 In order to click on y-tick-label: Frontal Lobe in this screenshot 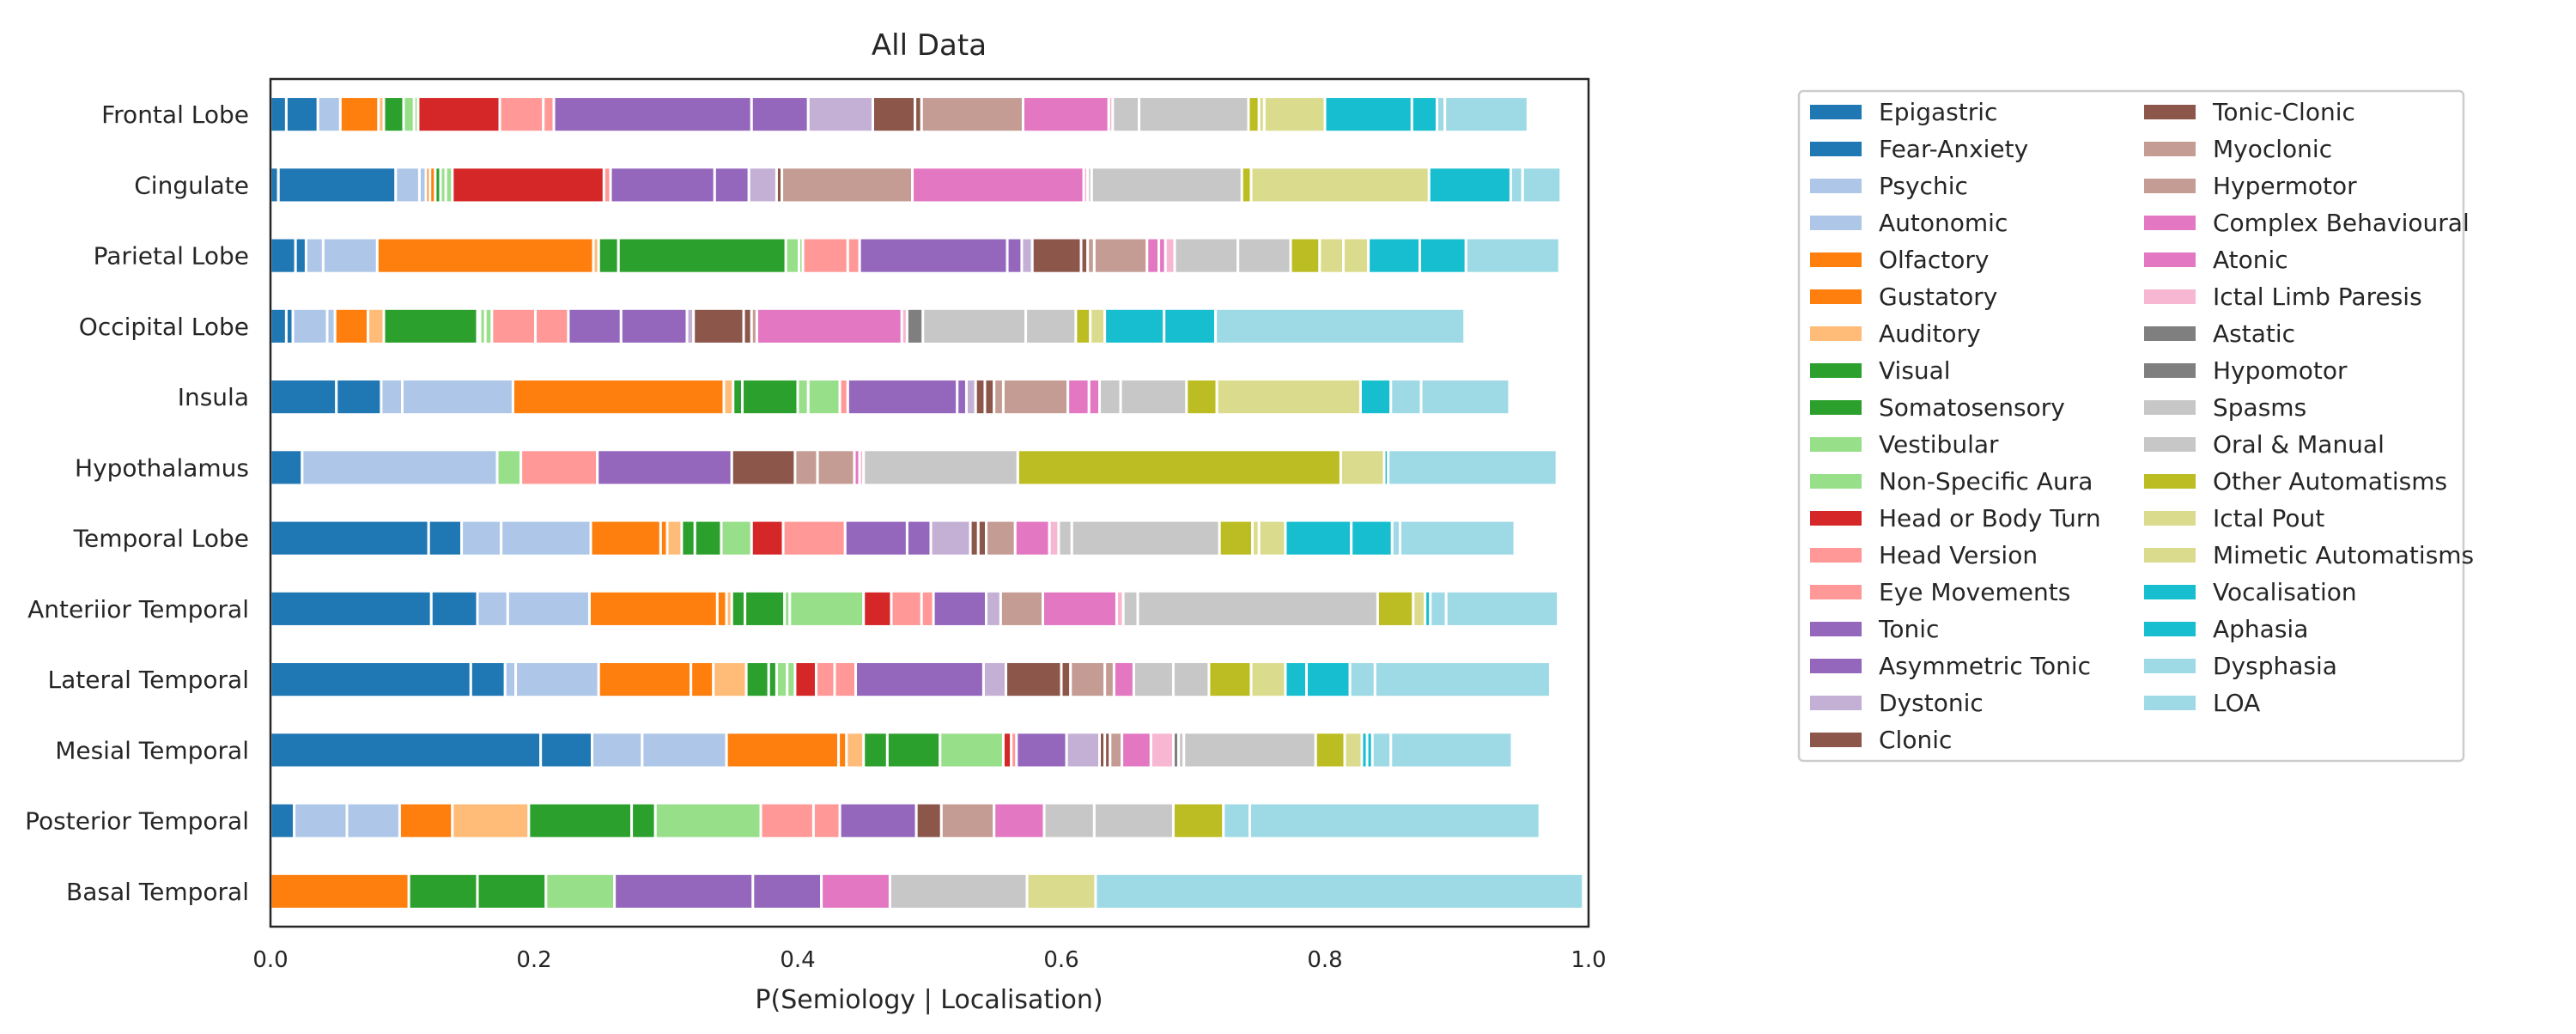, I will do `click(175, 115)`.